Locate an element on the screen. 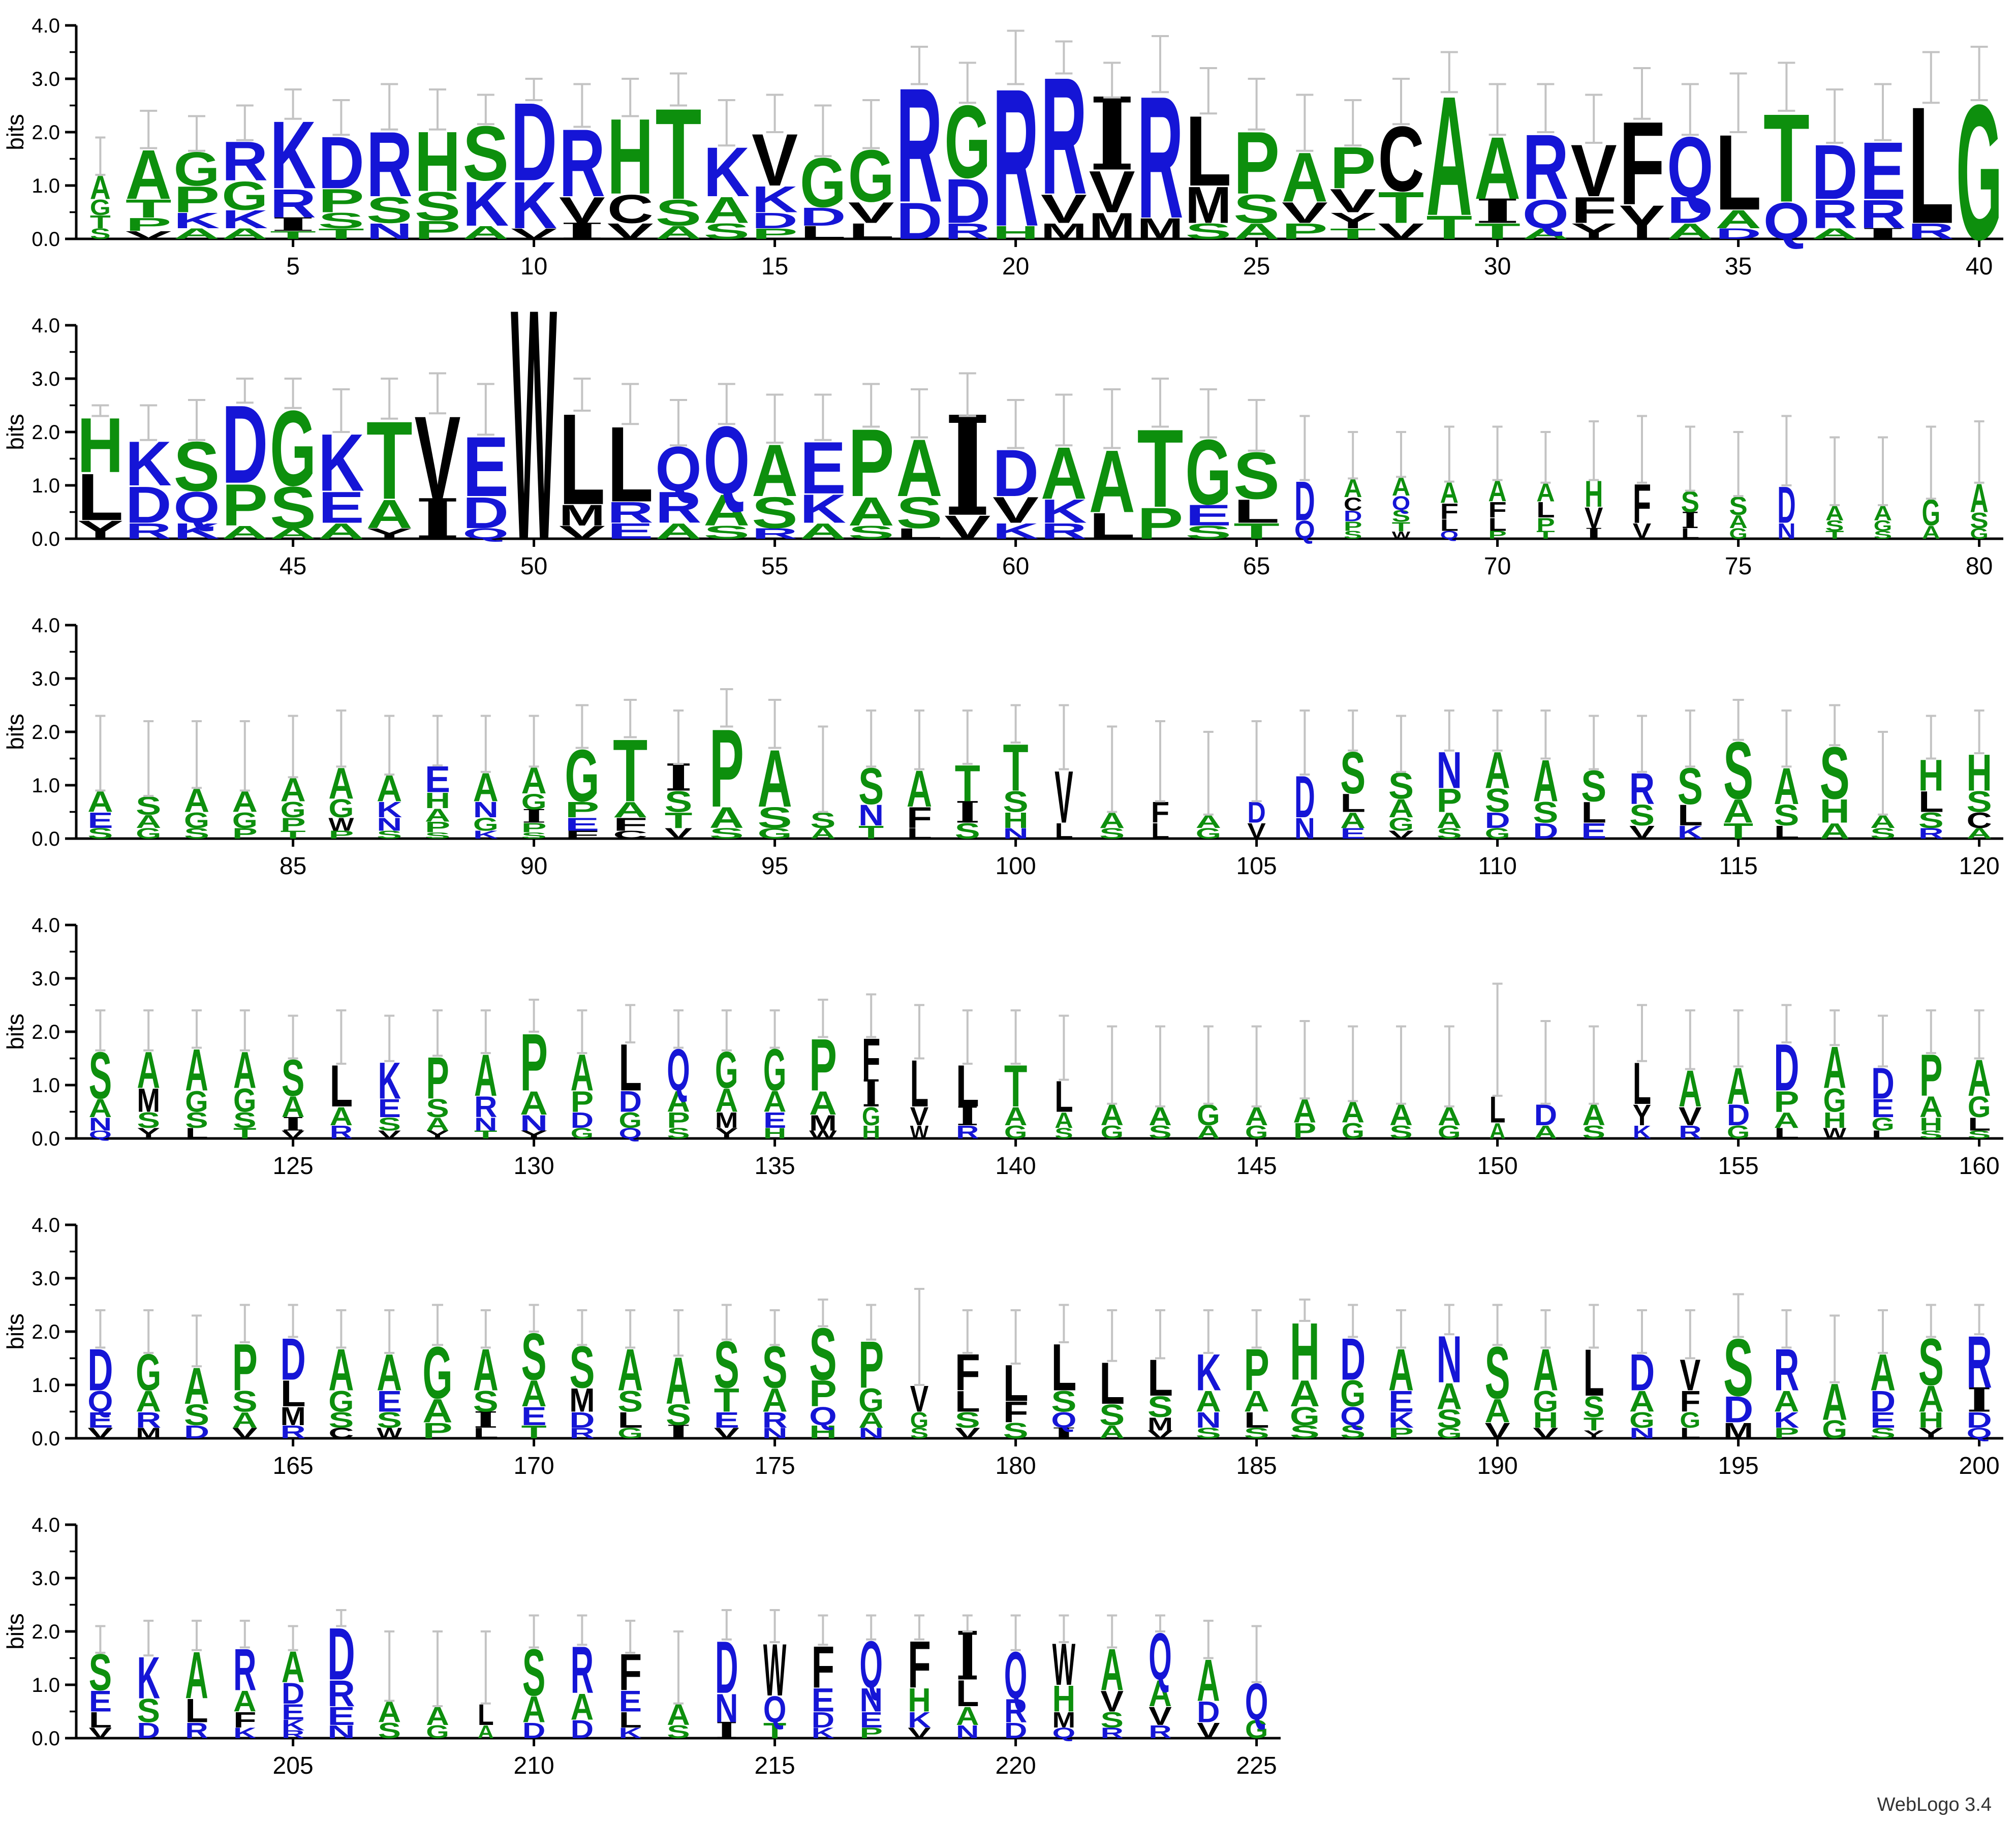  x-tick-label: 90 is located at coordinates (533, 866).